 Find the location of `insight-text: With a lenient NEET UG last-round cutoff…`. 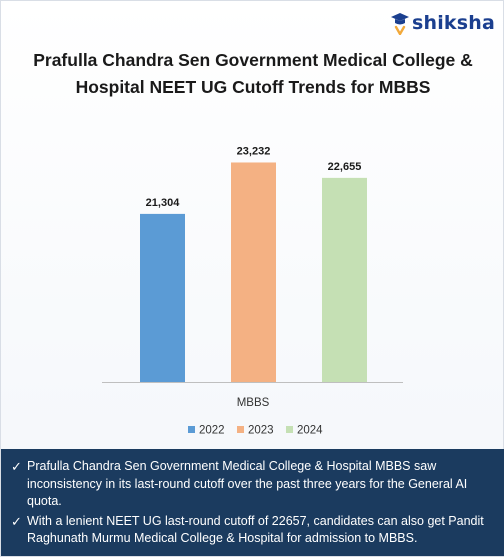

insight-text: With a lenient NEET UG last-round cutoff… is located at coordinates (255, 529).